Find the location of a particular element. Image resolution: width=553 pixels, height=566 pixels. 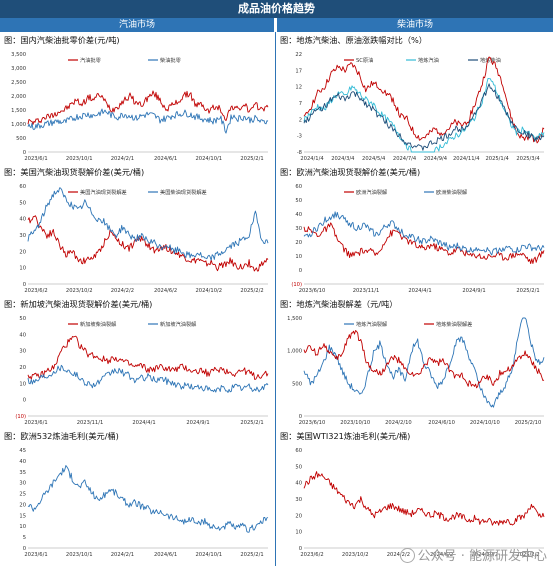

legend-entry: 欧洲汽油裂解 is located at coordinates (371, 192).